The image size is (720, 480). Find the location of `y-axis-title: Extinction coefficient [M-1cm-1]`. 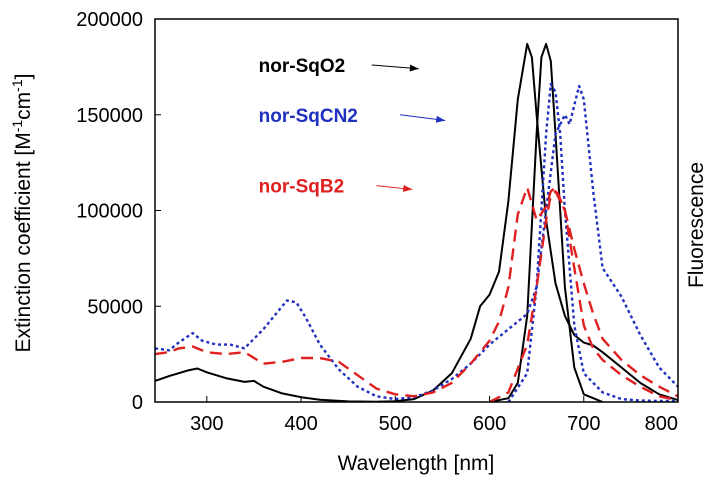

y-axis-title: Extinction coefficient [M-1cm-1] is located at coordinates (22, 213).